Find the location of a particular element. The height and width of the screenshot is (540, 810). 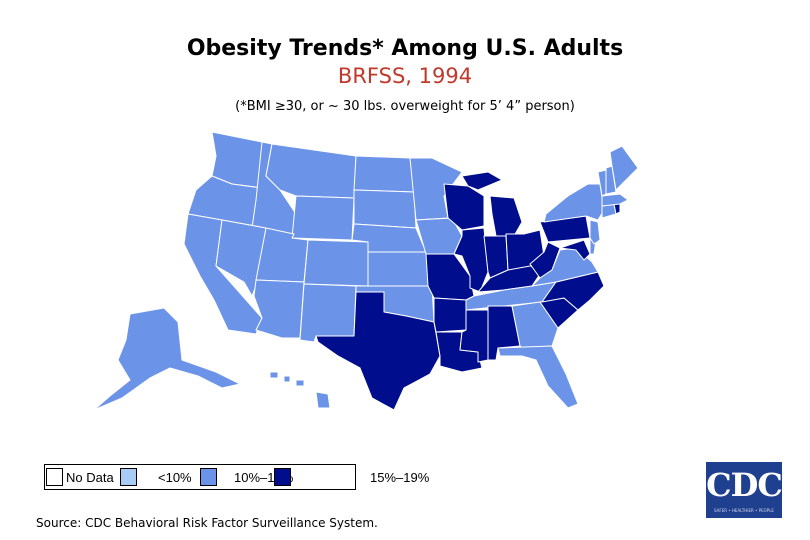

state-NM is located at coordinates (328, 313).